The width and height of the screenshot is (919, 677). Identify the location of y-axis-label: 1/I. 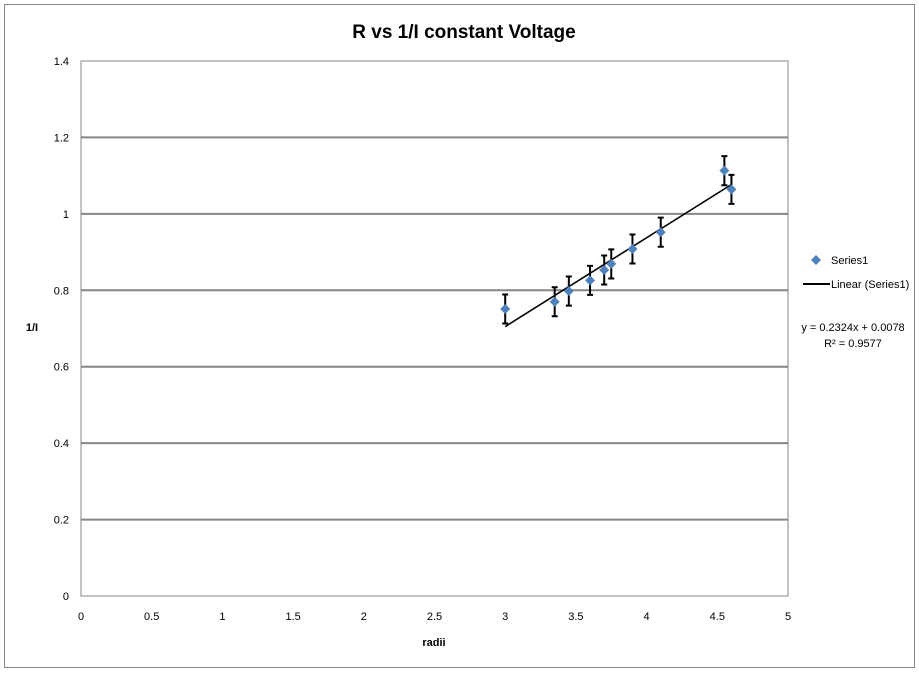
(32, 328).